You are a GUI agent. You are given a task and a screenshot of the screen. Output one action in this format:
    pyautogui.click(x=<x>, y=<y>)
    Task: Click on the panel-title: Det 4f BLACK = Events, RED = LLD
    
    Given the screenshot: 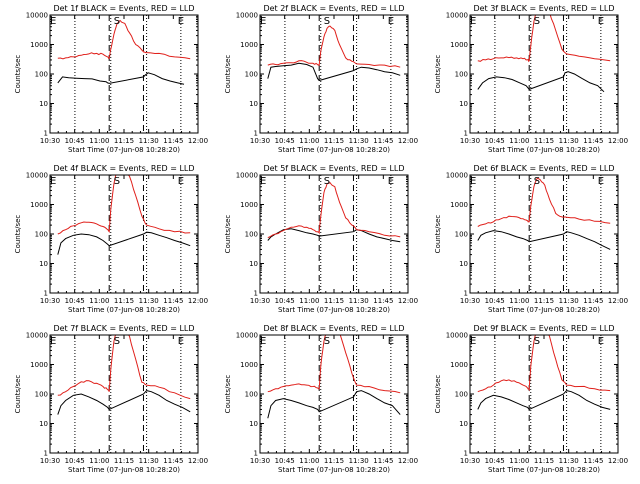 What is the action you would take?
    pyautogui.click(x=123, y=168)
    